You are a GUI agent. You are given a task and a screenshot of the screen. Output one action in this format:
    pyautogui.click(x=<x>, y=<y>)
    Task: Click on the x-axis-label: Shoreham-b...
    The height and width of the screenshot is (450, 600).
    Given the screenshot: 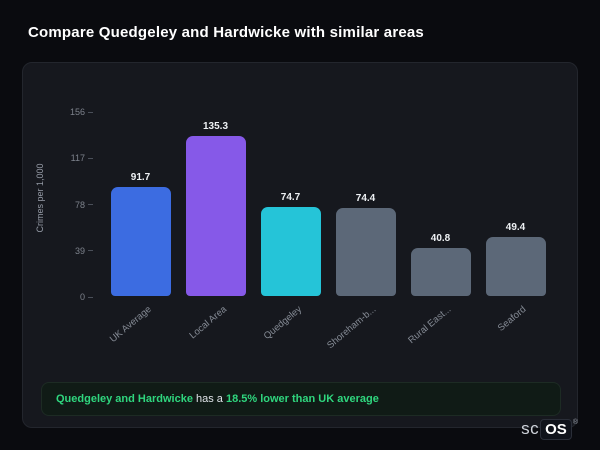 What is the action you would take?
    pyautogui.click(x=352, y=328)
    